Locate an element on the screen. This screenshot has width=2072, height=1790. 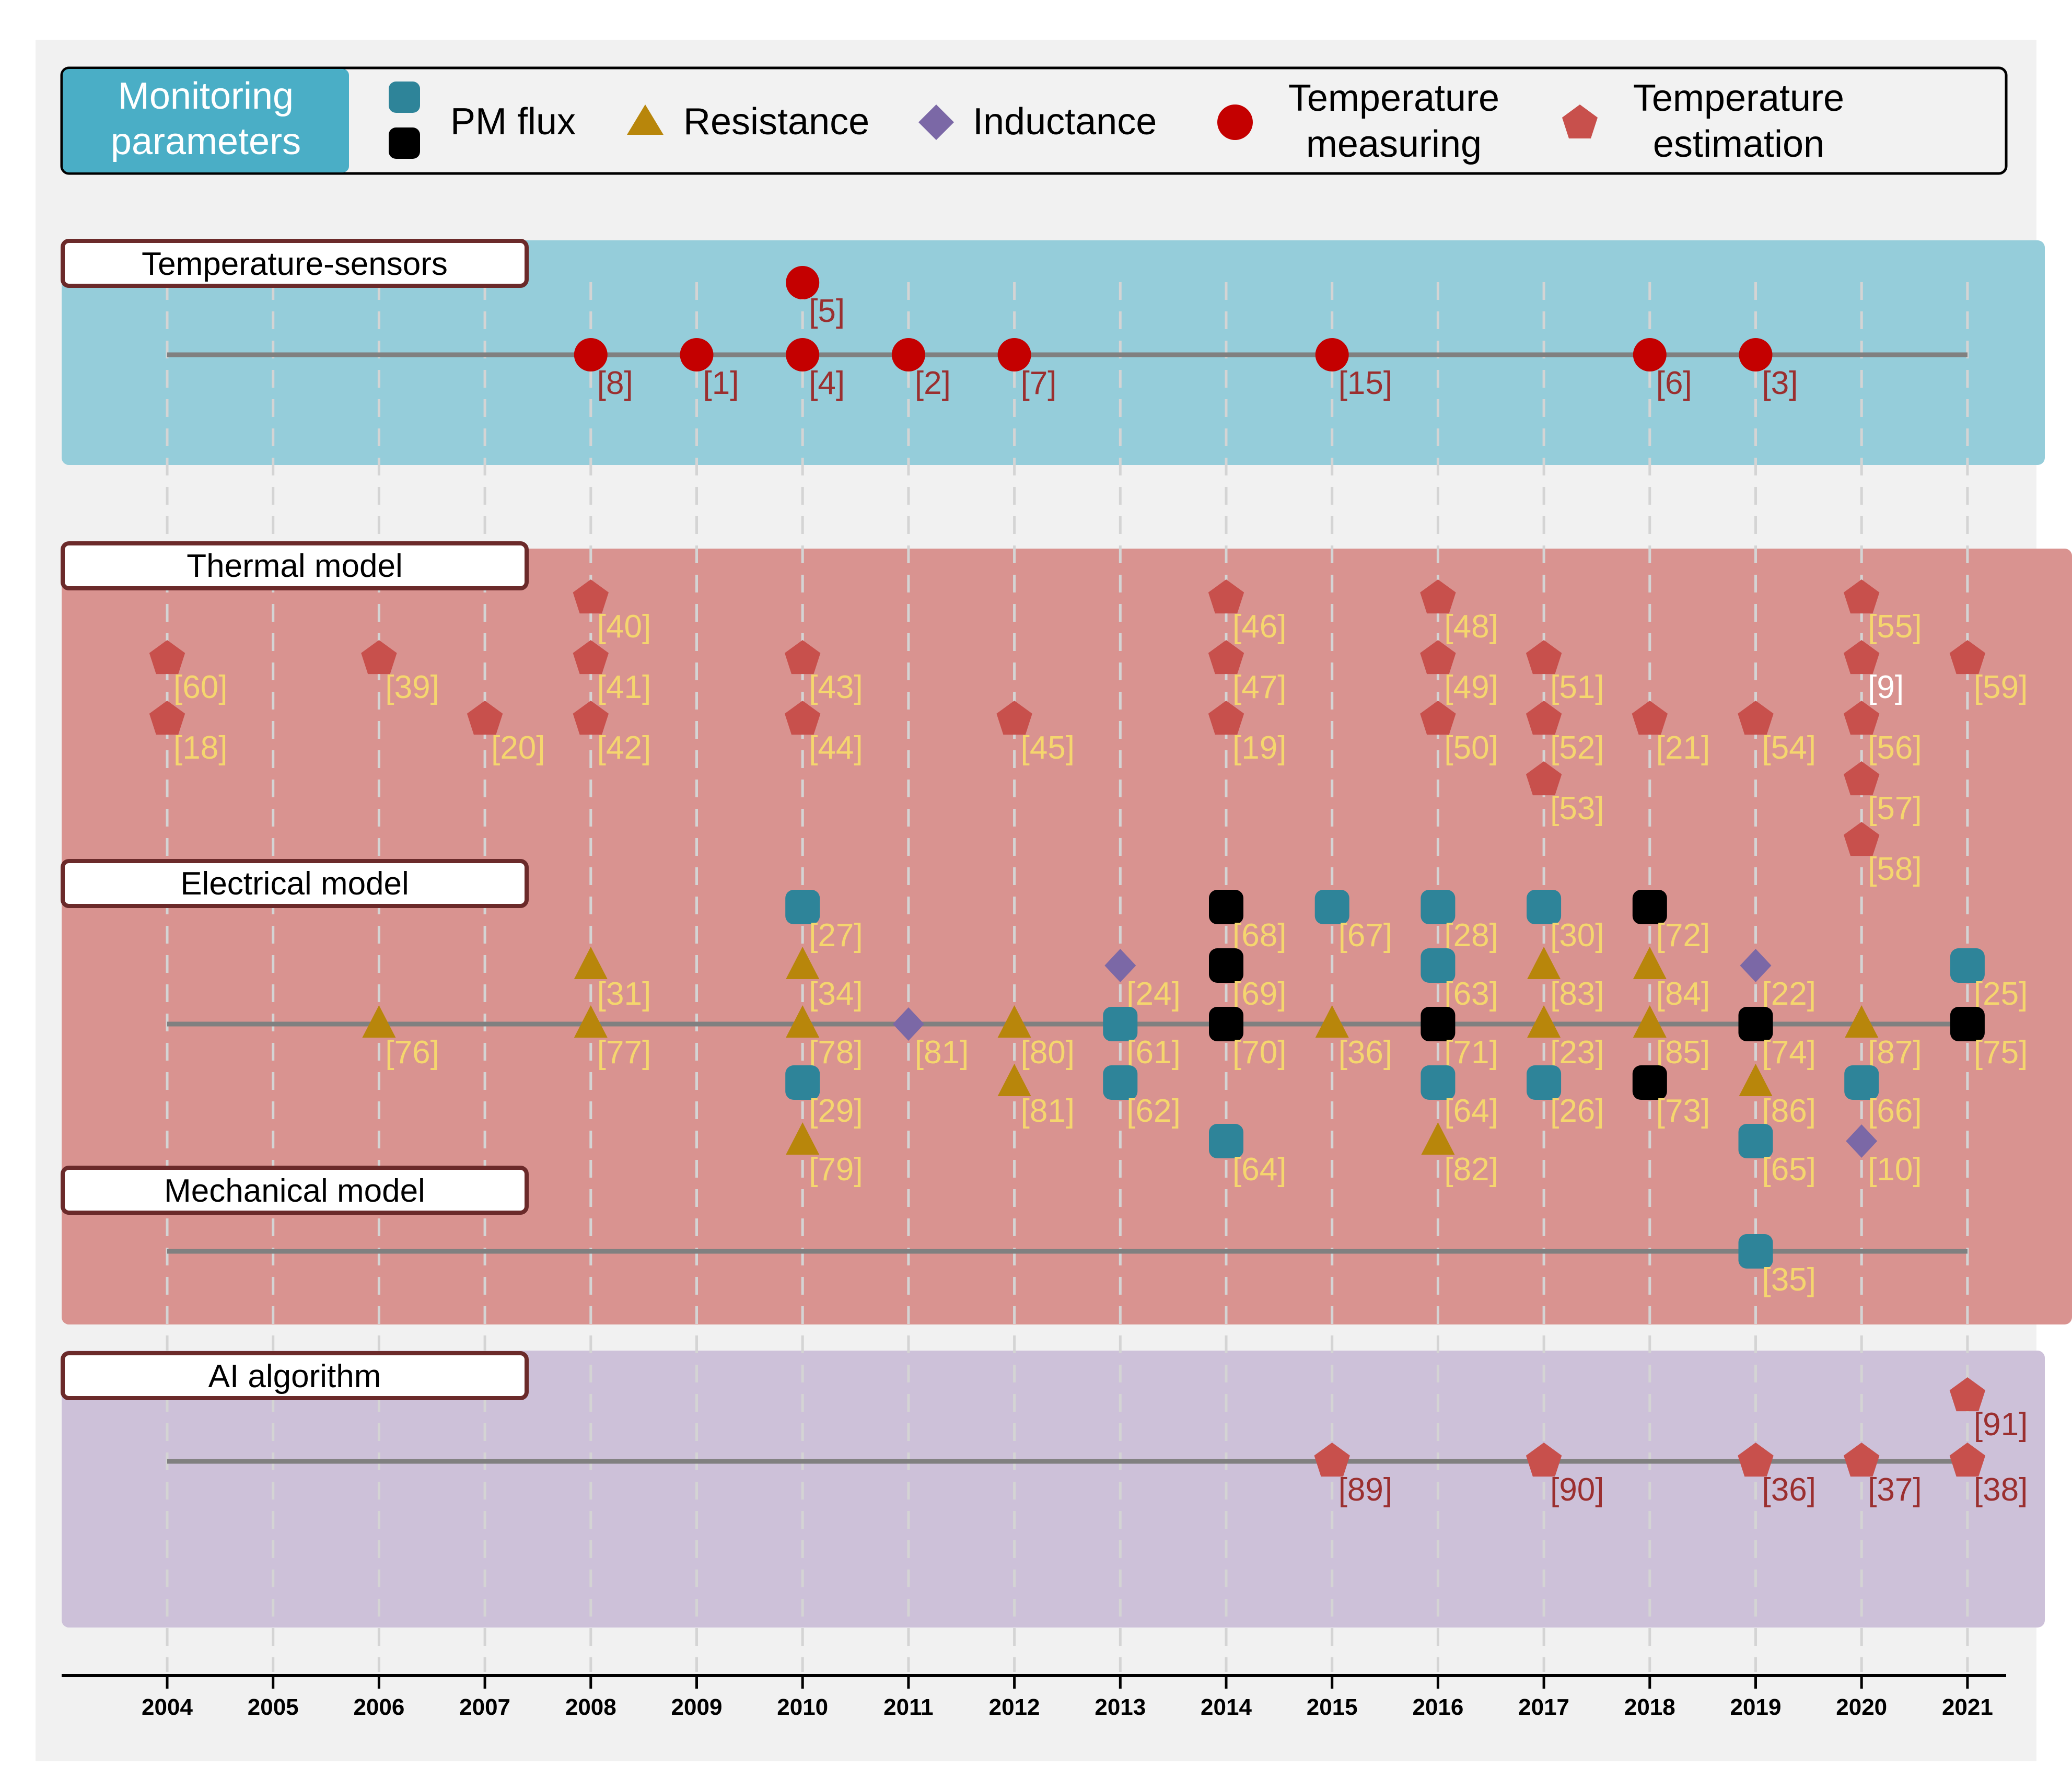
reference-label: [26] is located at coordinates (1577, 1111).